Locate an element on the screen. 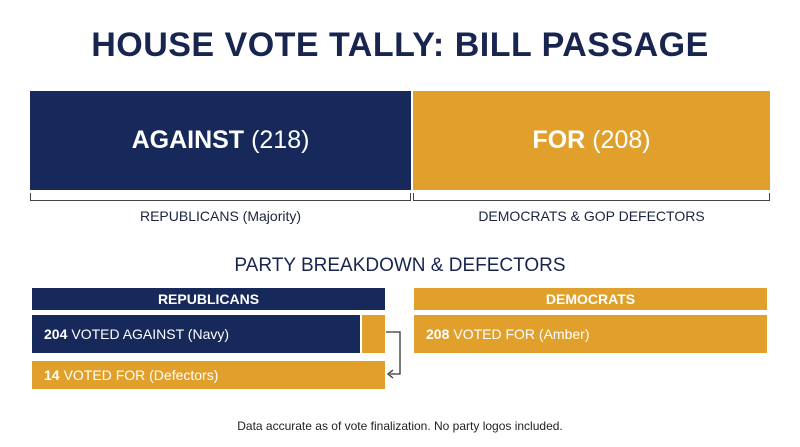 The image size is (800, 447). group-label-republicans: REPUBLICANS (Majority) is located at coordinates (220, 216).